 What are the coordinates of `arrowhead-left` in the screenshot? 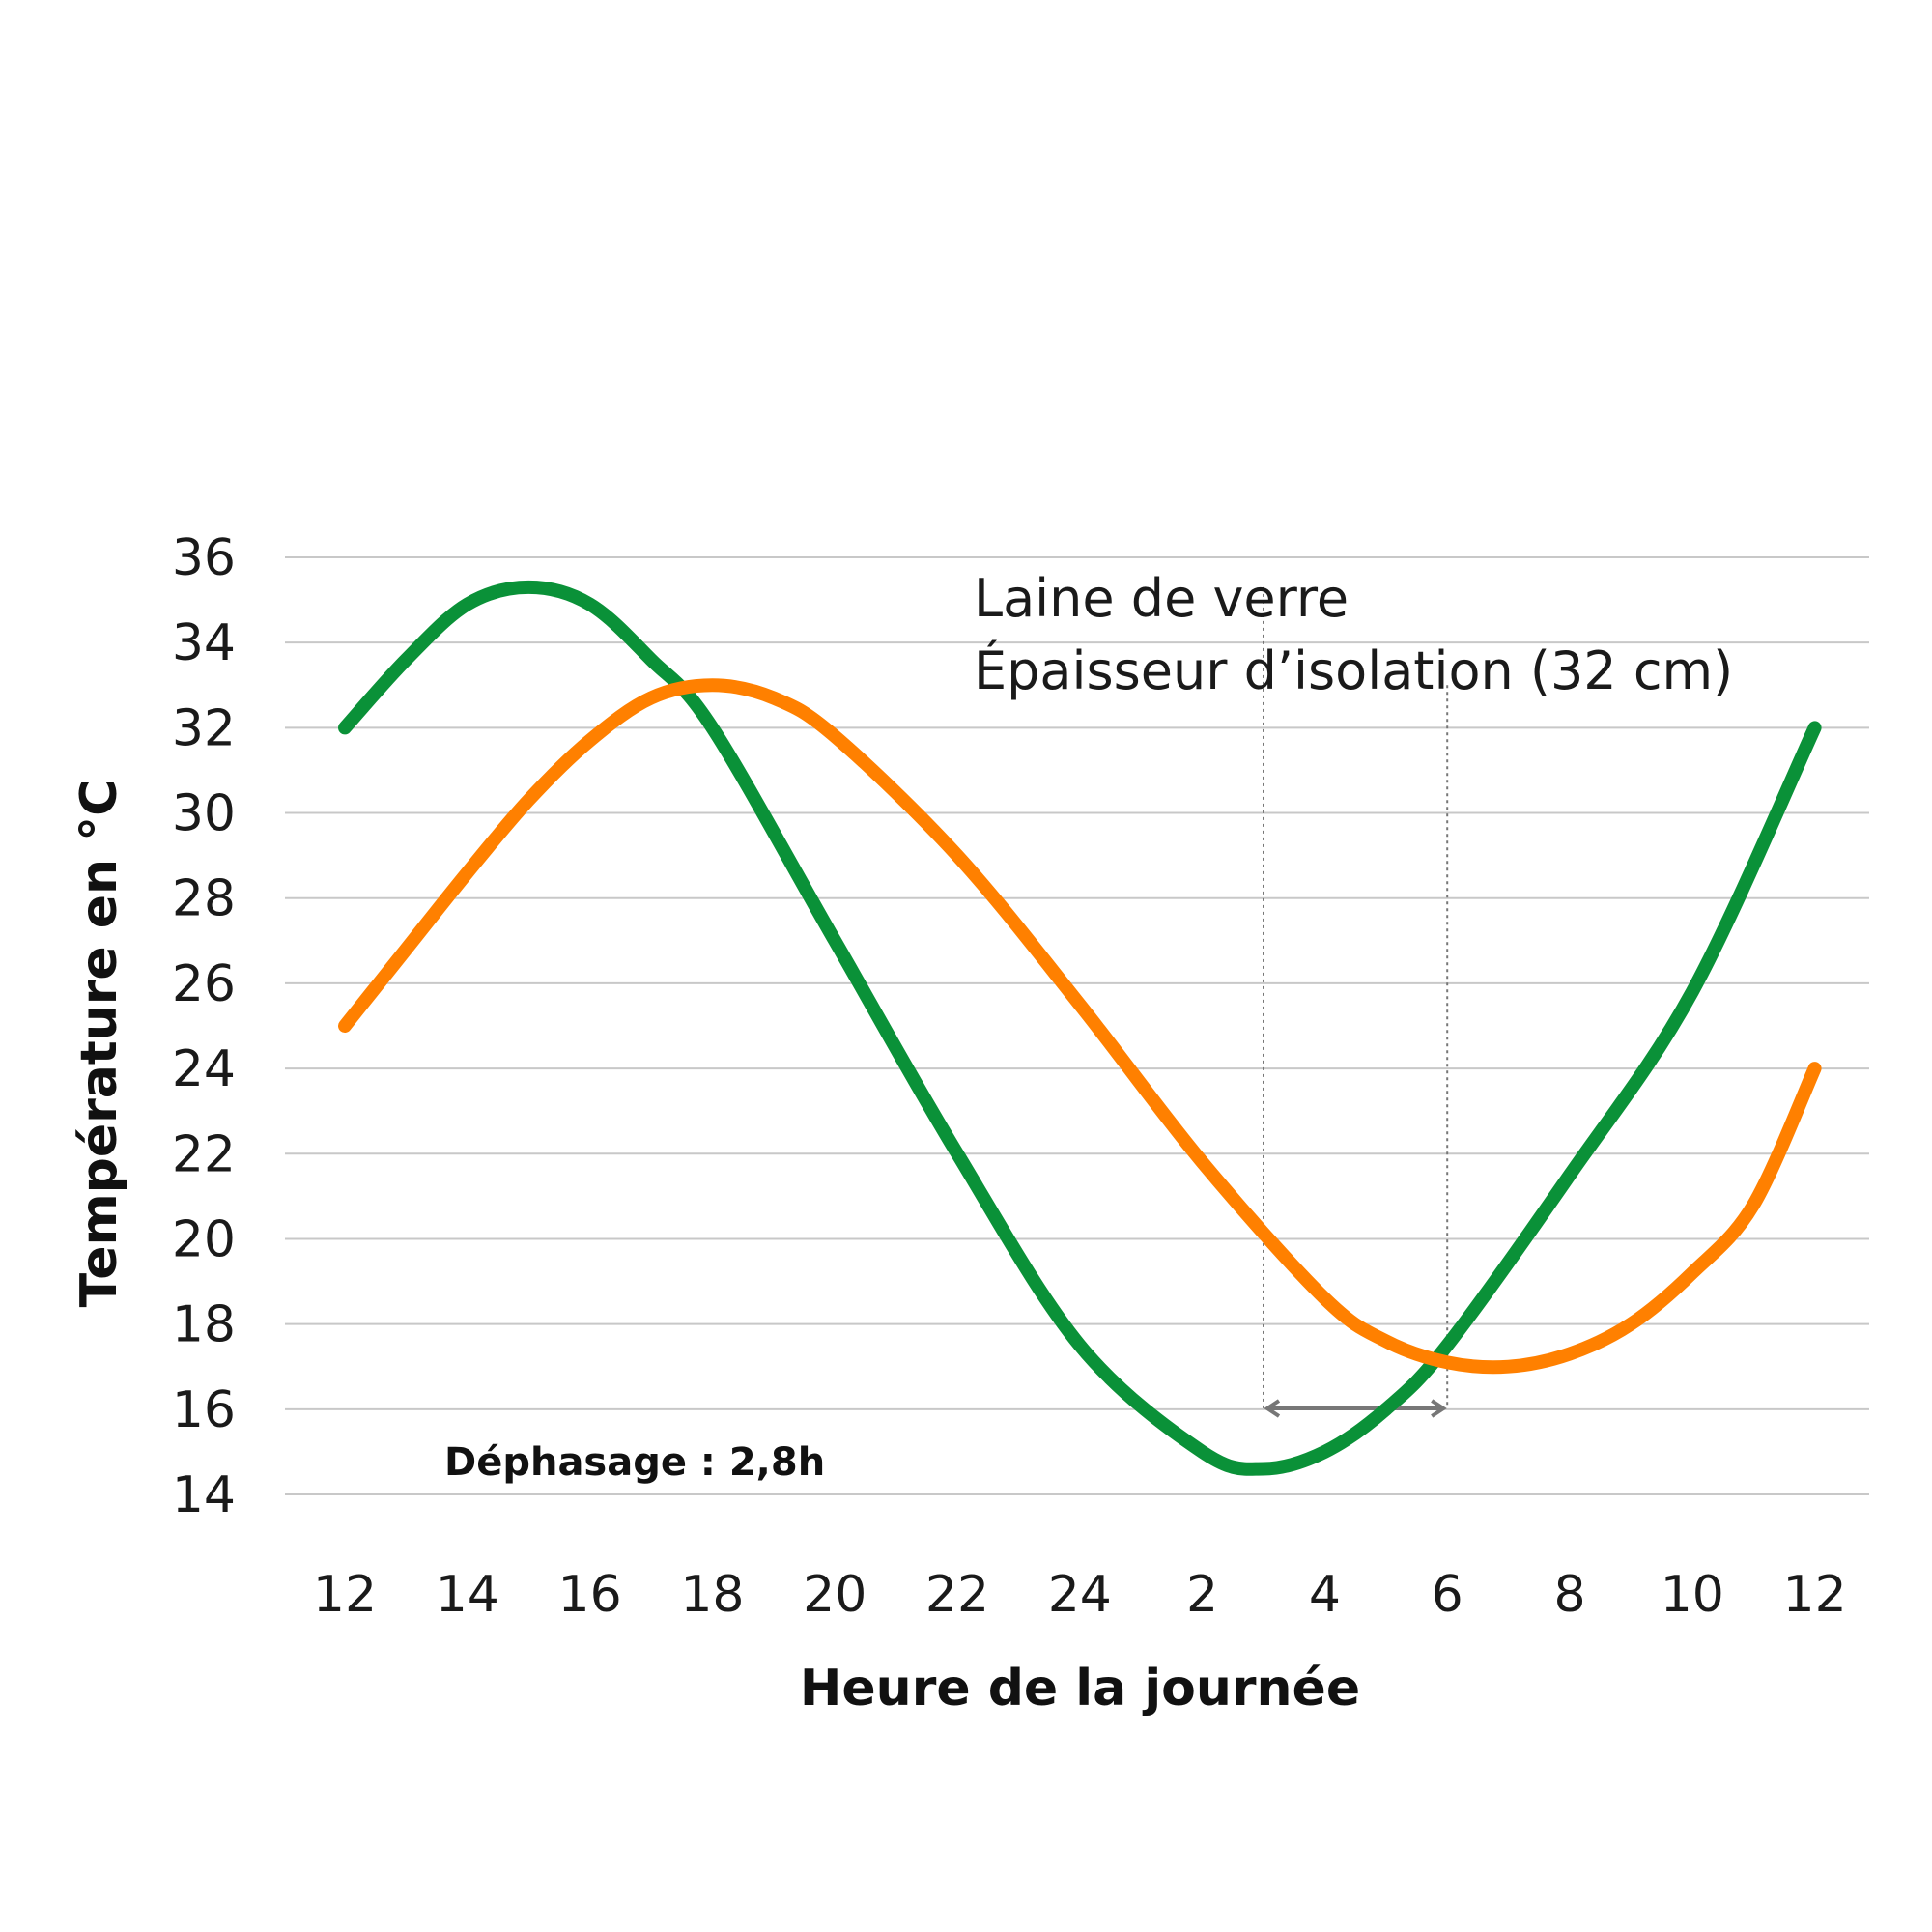 It's located at (1272, 1408).